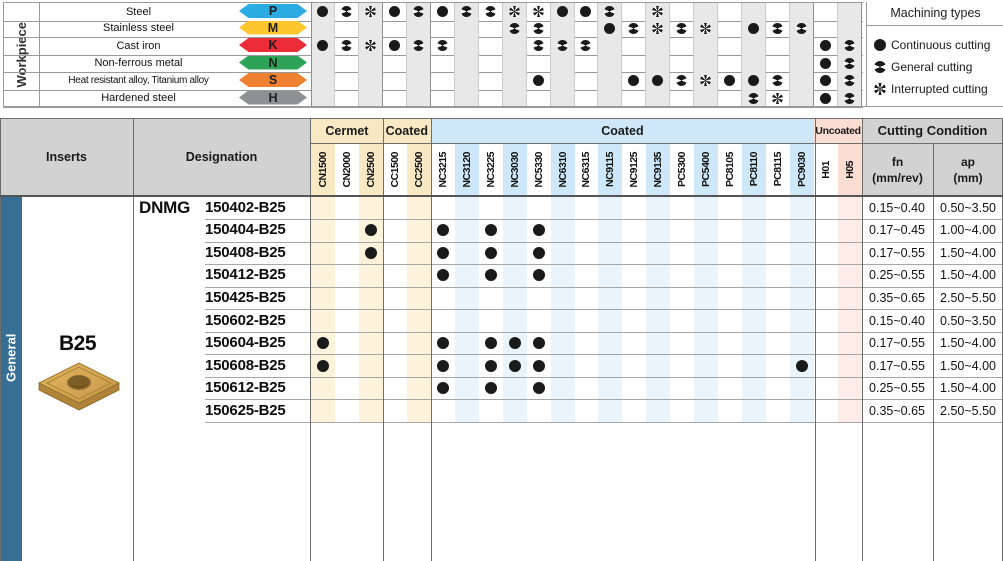 This screenshot has height=561, width=1003. What do you see at coordinates (897, 177) in the screenshot?
I see `fn-unit-label: (mm/rev)` at bounding box center [897, 177].